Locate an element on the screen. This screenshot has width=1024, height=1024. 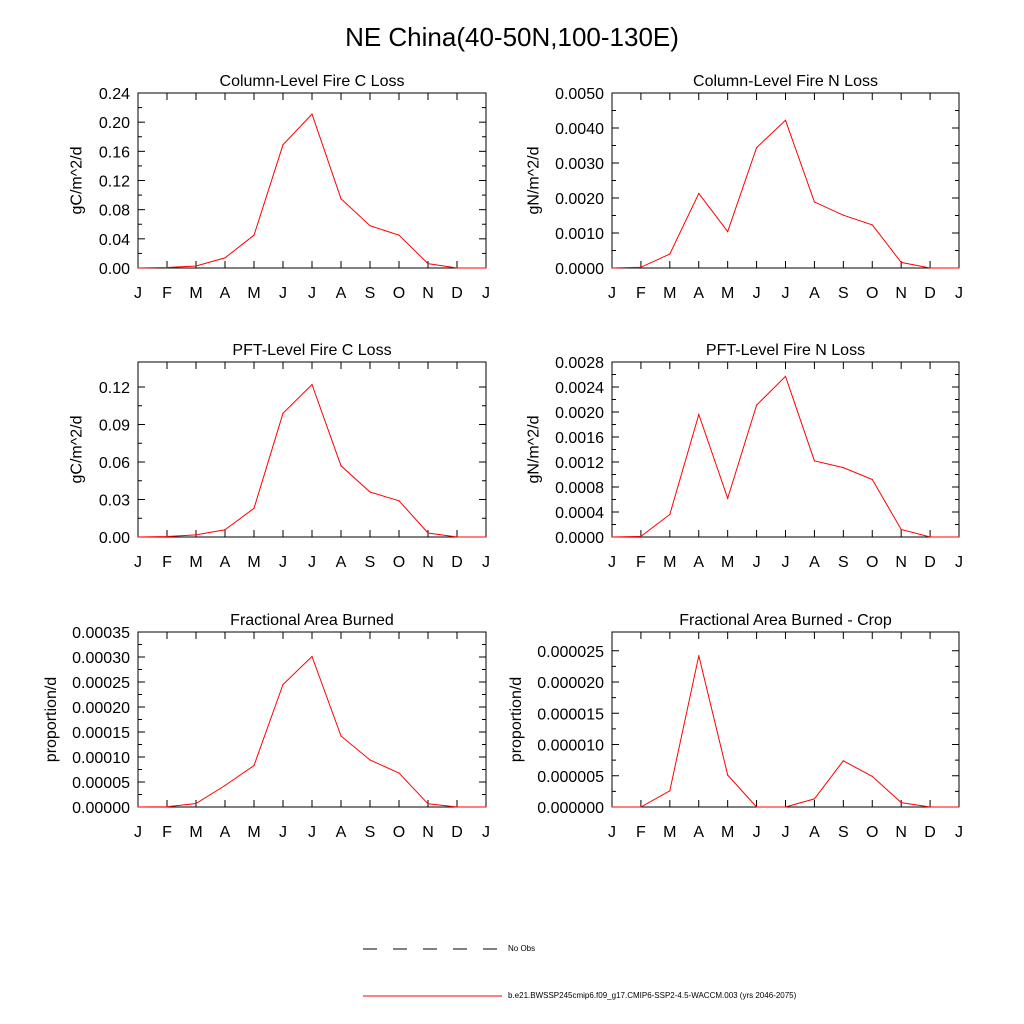
y-tick-label: 0.0028 is located at coordinates (579, 363).